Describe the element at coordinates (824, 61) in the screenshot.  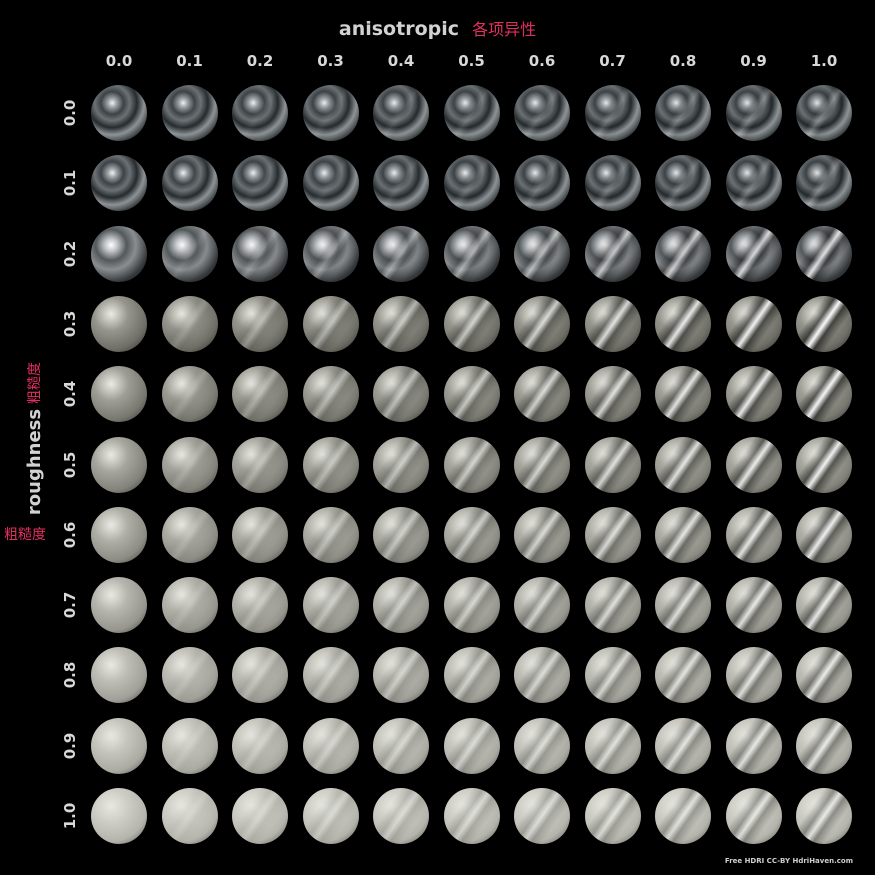
I see `column-label: 1.0` at that location.